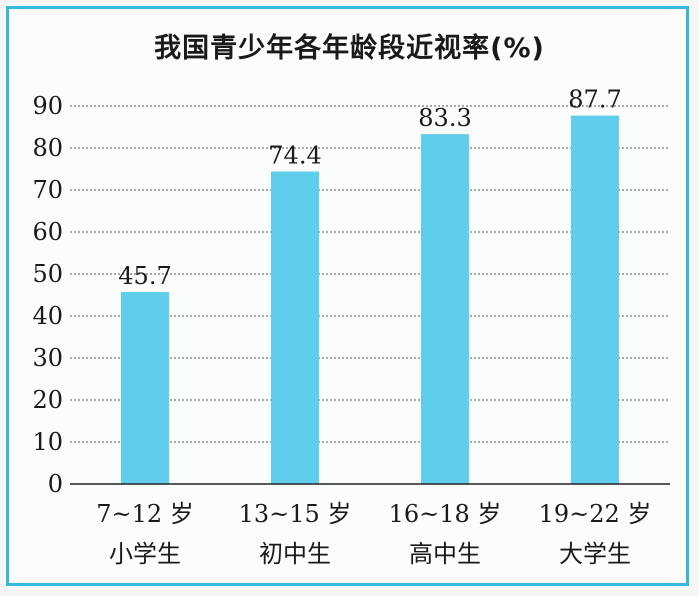  Describe the element at coordinates (145, 554) in the screenshot. I see `category-label-line2: 小学生` at that location.